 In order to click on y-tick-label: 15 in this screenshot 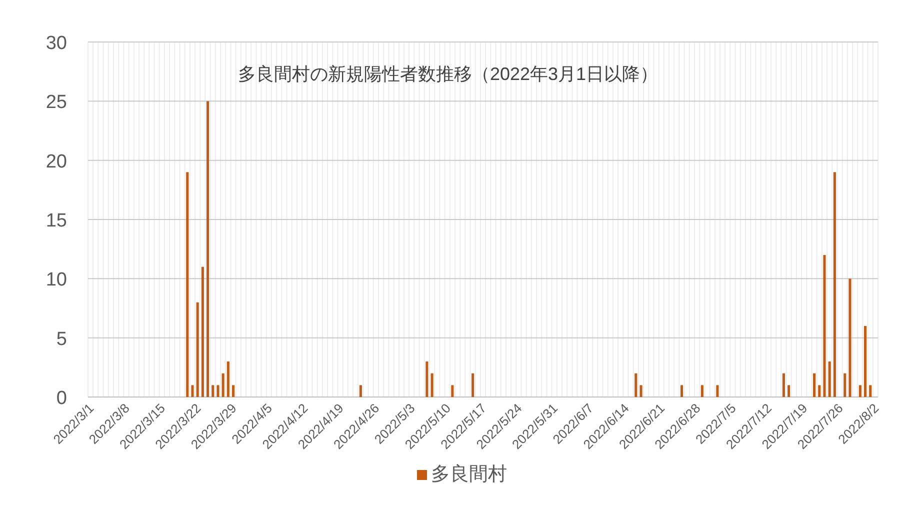, I will do `click(56, 221)`.